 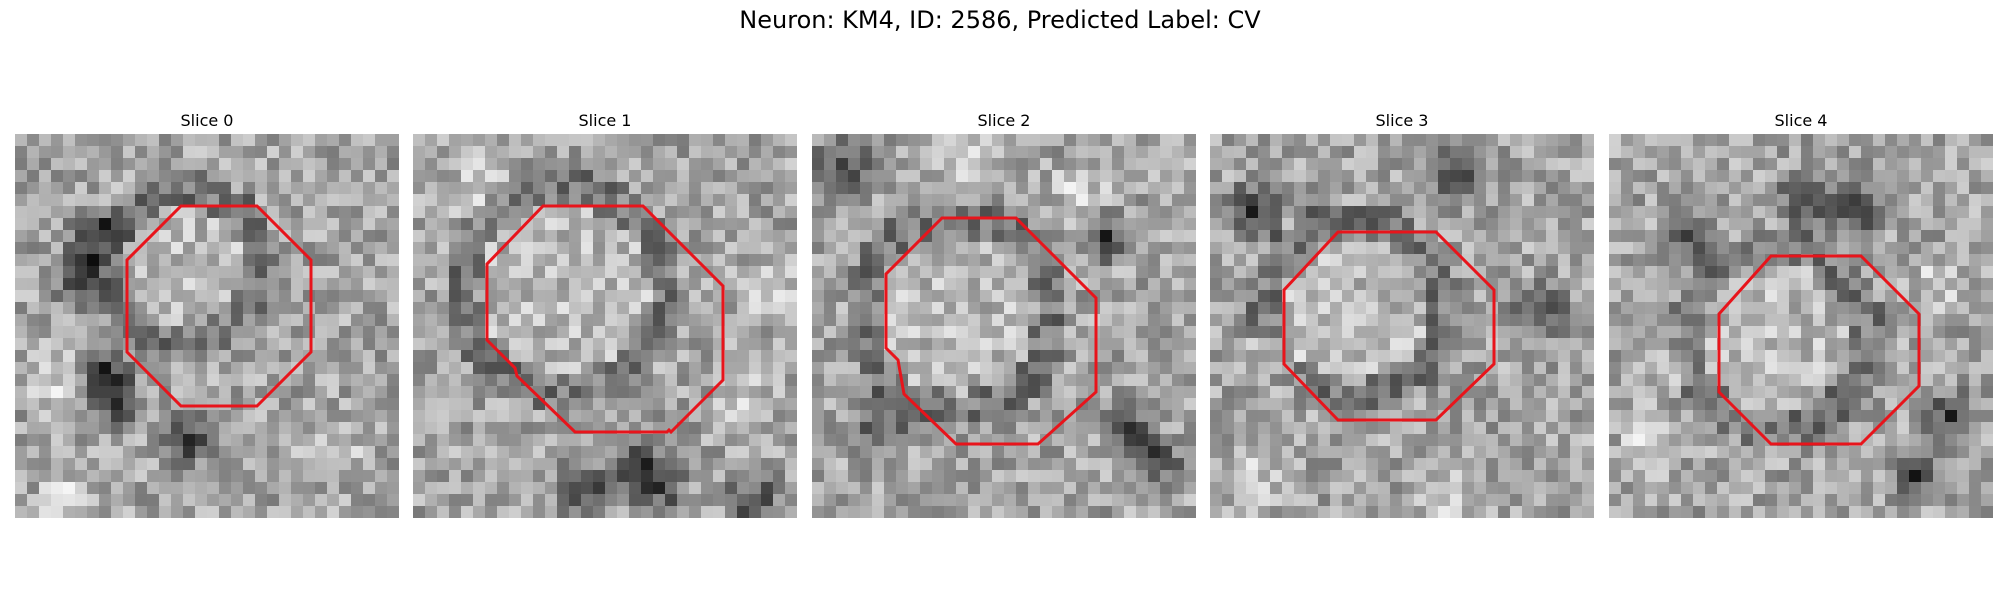 What do you see at coordinates (1402, 120) in the screenshot?
I see `slice-title: Slice 3` at bounding box center [1402, 120].